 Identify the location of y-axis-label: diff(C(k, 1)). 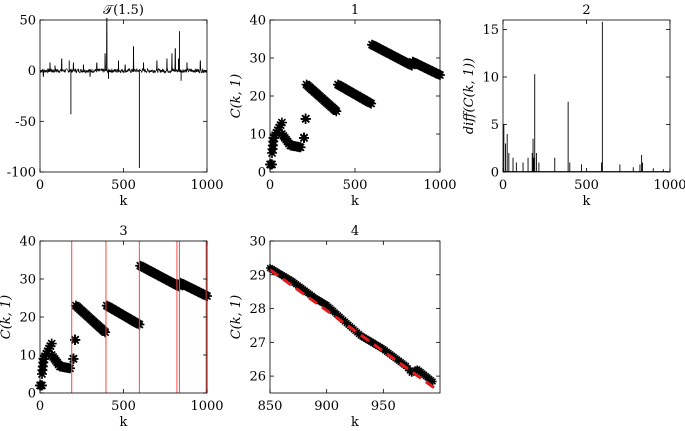
(469, 96).